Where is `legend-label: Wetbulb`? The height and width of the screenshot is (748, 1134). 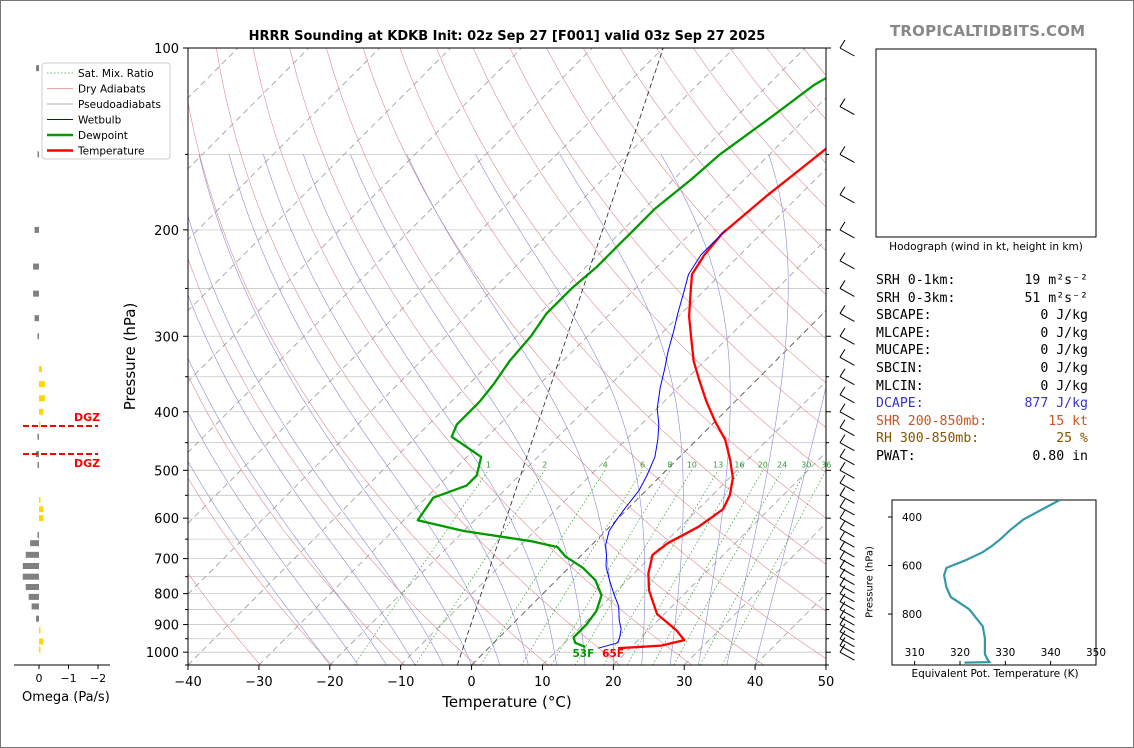
legend-label: Wetbulb is located at coordinates (100, 121).